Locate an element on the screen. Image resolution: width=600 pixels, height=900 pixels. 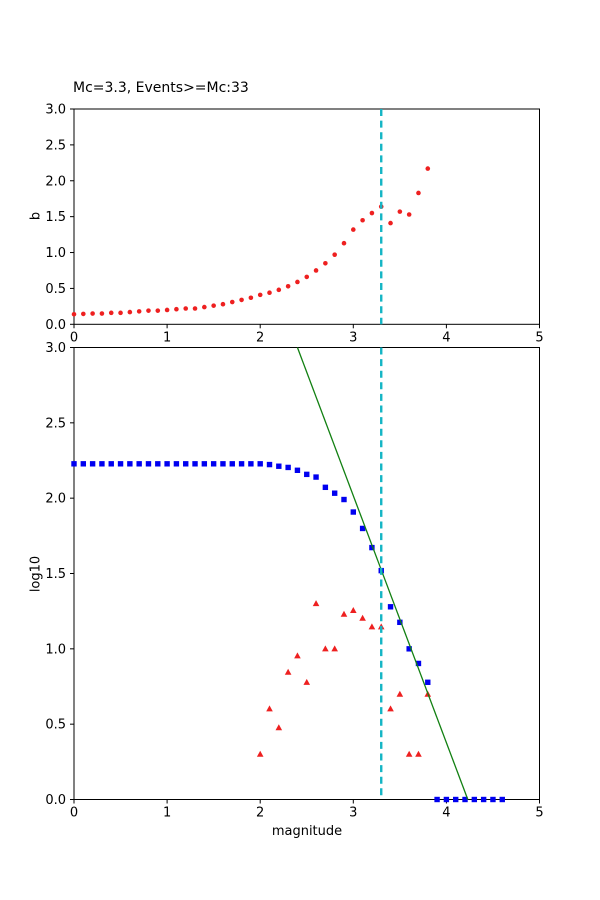
x-tick-label: 1 is located at coordinates (167, 337).